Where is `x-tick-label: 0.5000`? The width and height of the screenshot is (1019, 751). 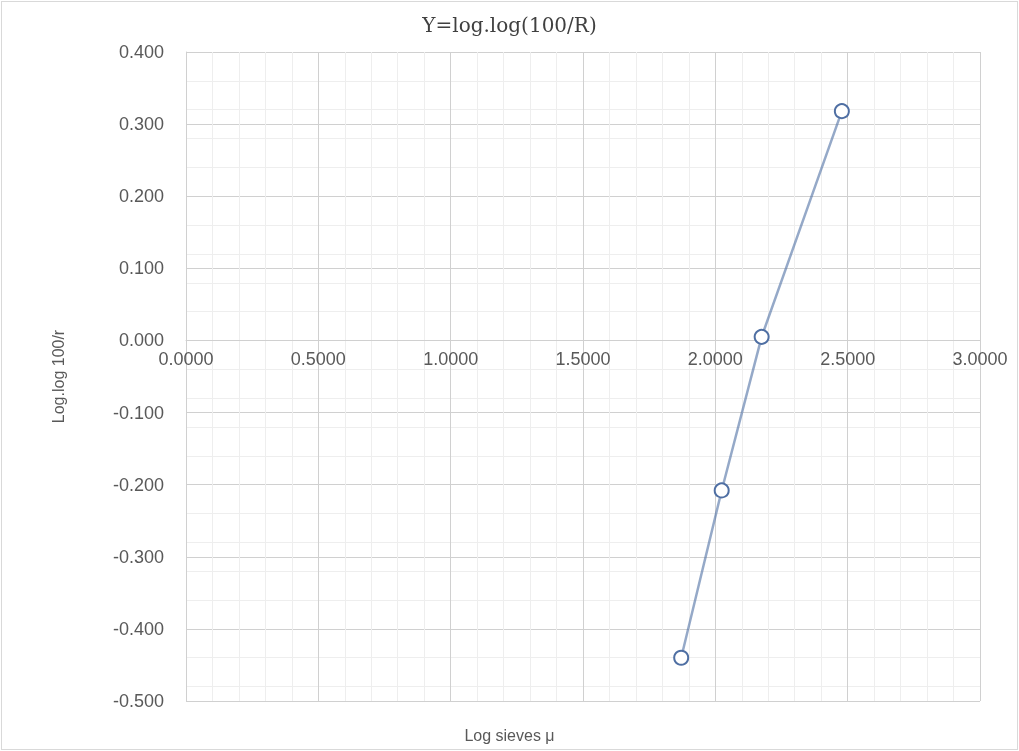
x-tick-label: 0.5000 is located at coordinates (318, 359).